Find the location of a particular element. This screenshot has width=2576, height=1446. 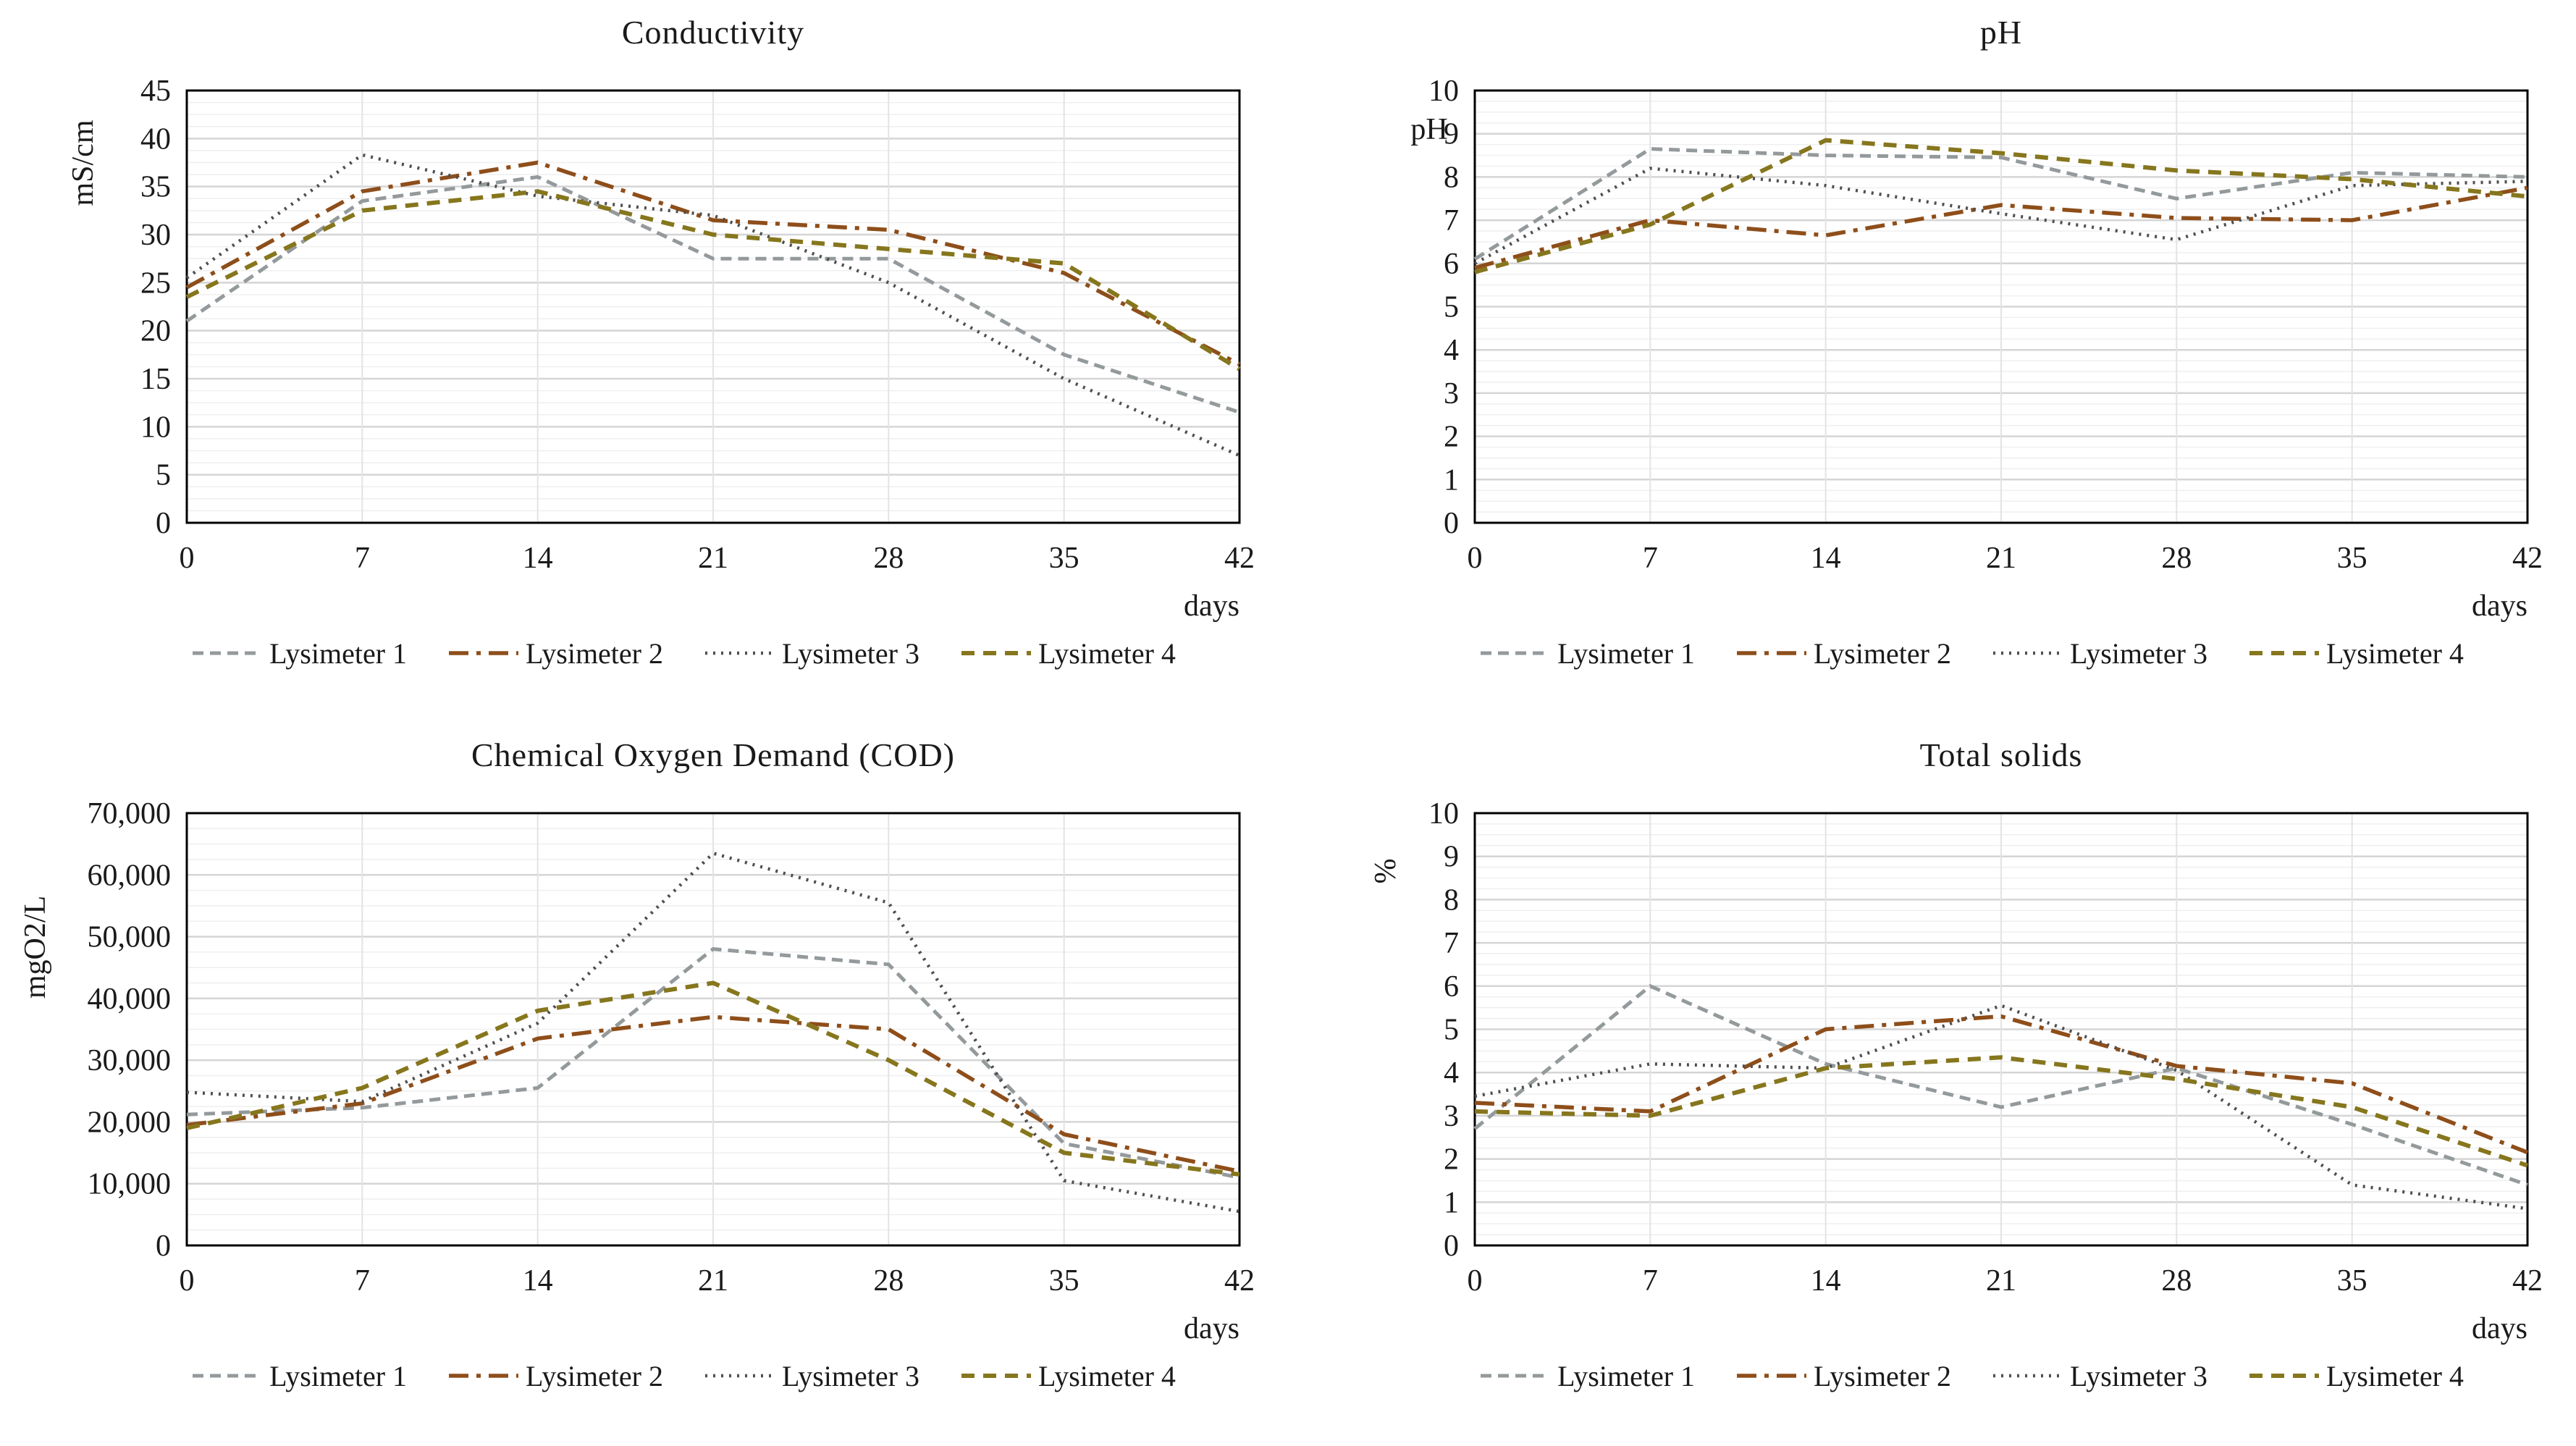

y-axis-tick-labels: 0 1 2 3 4 5 6 7 8 9 10 is located at coordinates (1443, 307).